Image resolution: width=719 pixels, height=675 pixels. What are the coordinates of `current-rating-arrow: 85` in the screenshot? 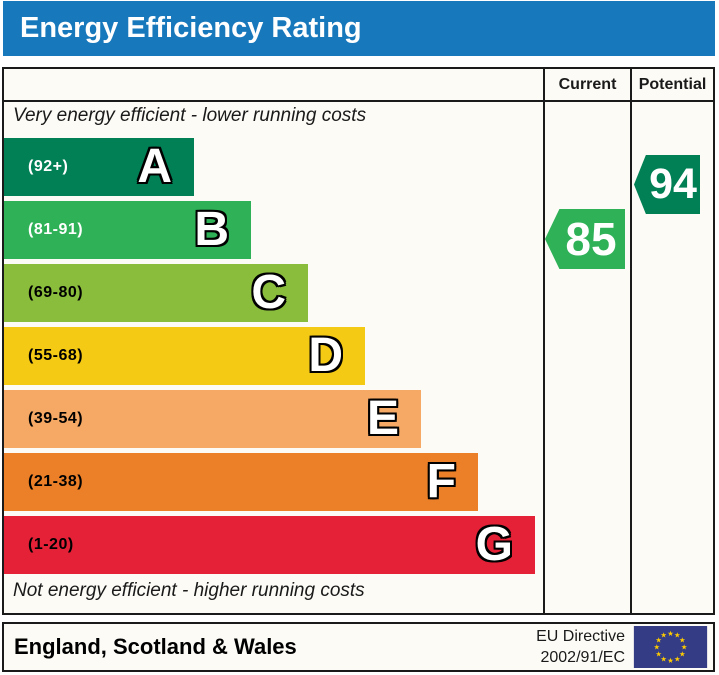 It's located at (585, 239).